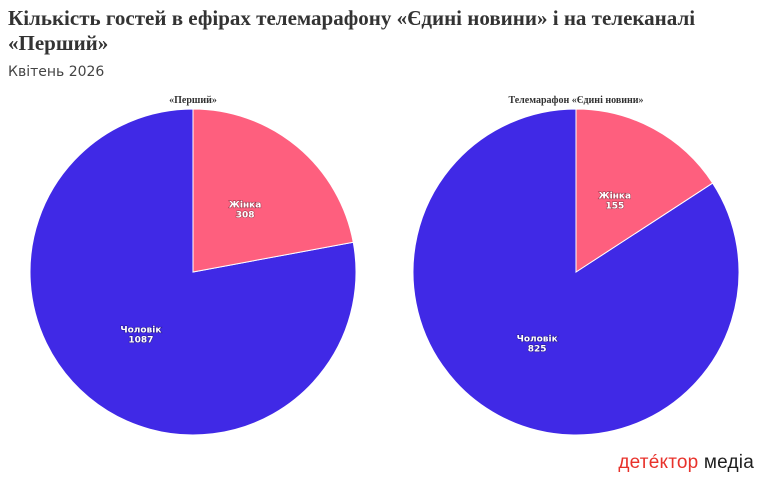 This screenshot has height=489, width=768. Describe the element at coordinates (140, 330) in the screenshot. I see `slice-label-pershyi-man: Чоловік` at that location.